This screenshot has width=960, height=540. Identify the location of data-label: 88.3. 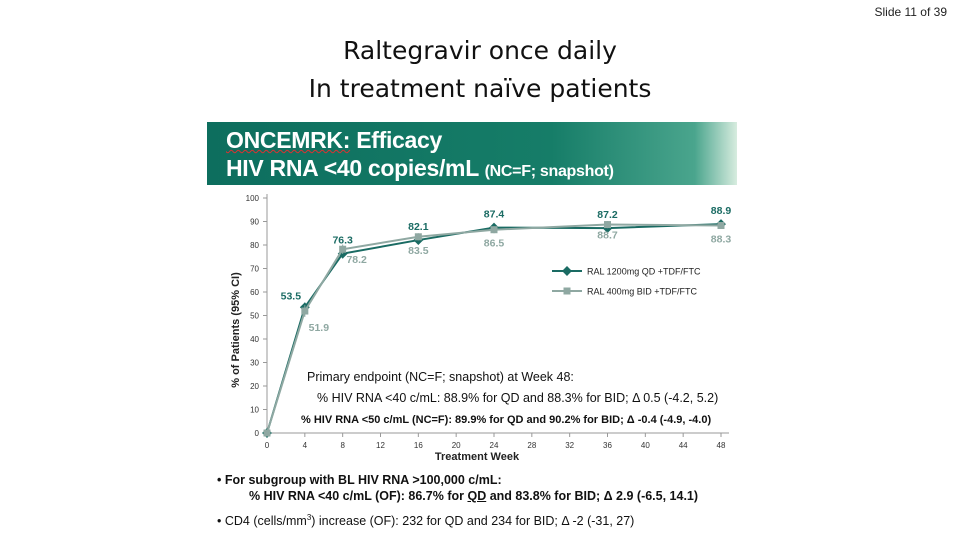
(721, 239).